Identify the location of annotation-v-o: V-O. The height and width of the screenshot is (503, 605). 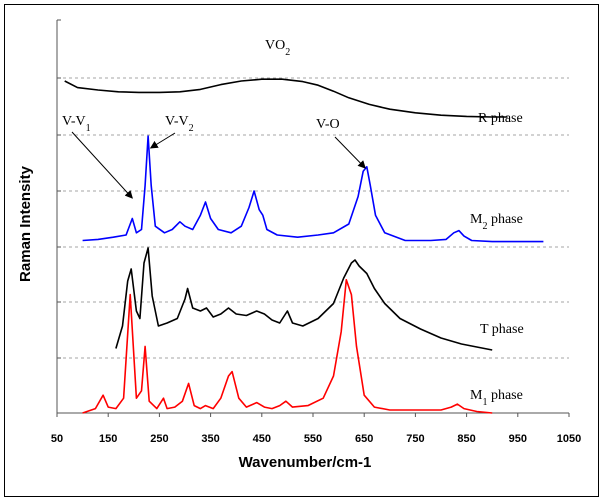
(328, 124).